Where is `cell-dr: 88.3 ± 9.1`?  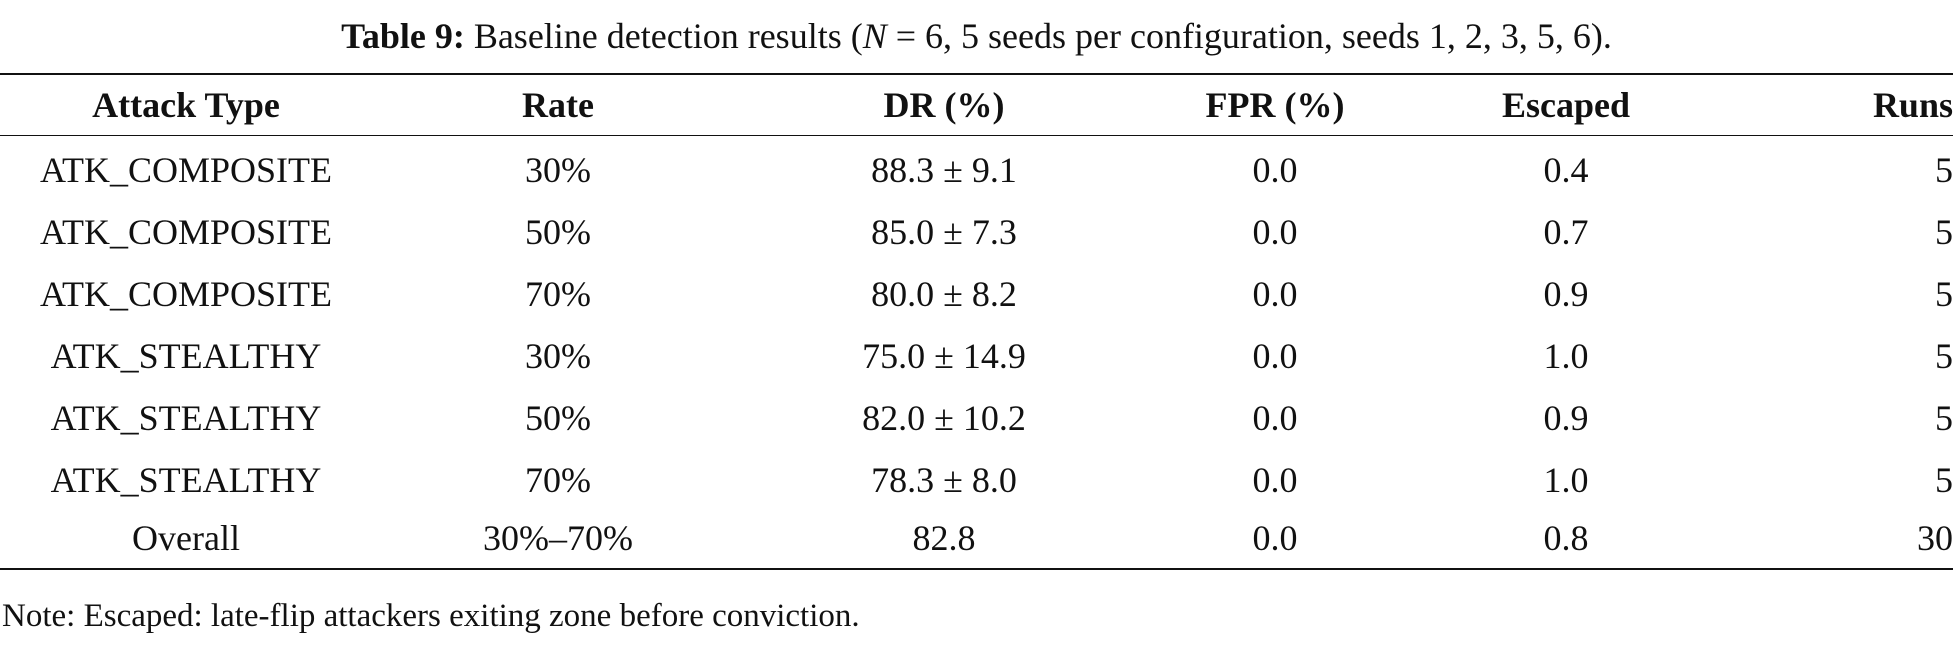 cell-dr: 88.3 ± 9.1 is located at coordinates (944, 170).